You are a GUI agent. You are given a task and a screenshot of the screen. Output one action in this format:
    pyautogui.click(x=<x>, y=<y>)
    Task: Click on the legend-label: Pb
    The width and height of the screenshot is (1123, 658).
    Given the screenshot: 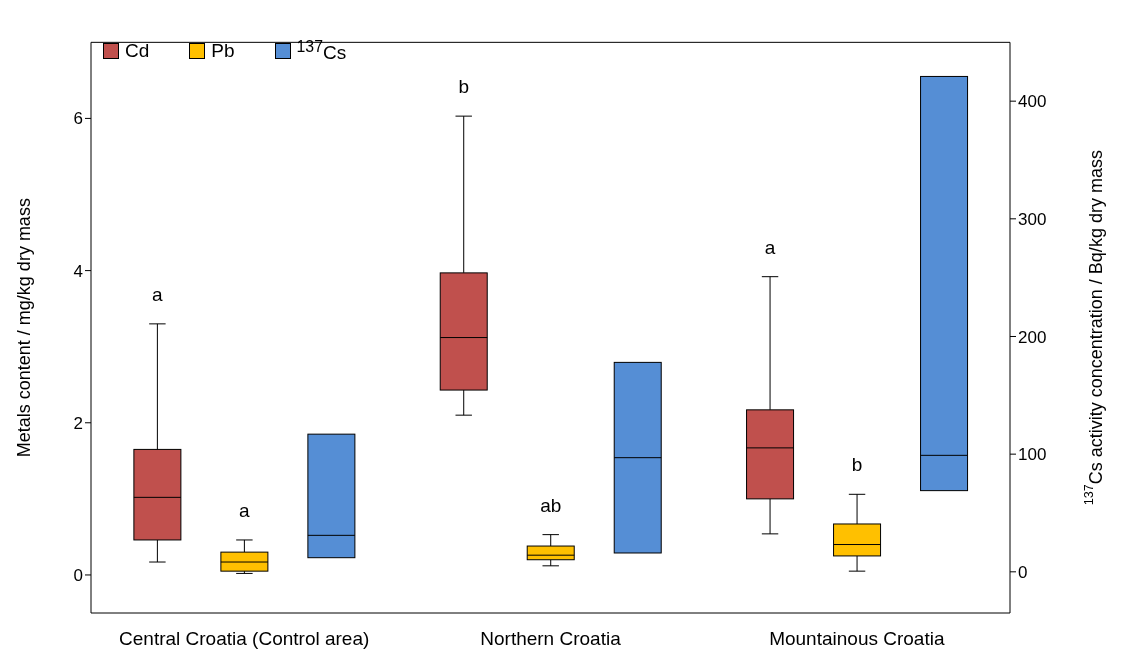 What is the action you would take?
    pyautogui.click(x=223, y=51)
    